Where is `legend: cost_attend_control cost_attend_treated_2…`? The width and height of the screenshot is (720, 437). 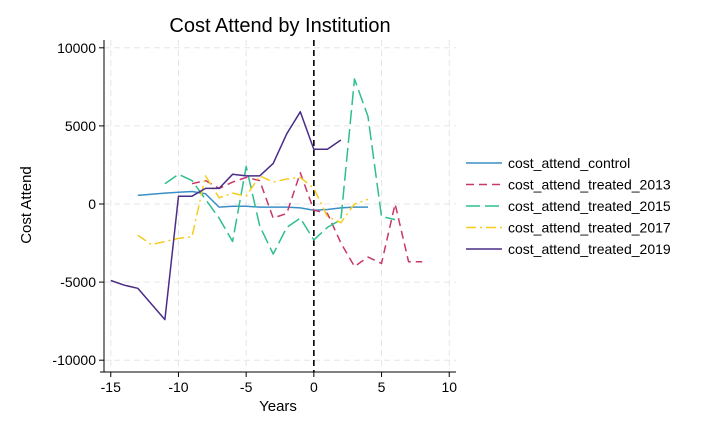 legend: cost_attend_control cost_attend_treated_2… is located at coordinates (568, 206).